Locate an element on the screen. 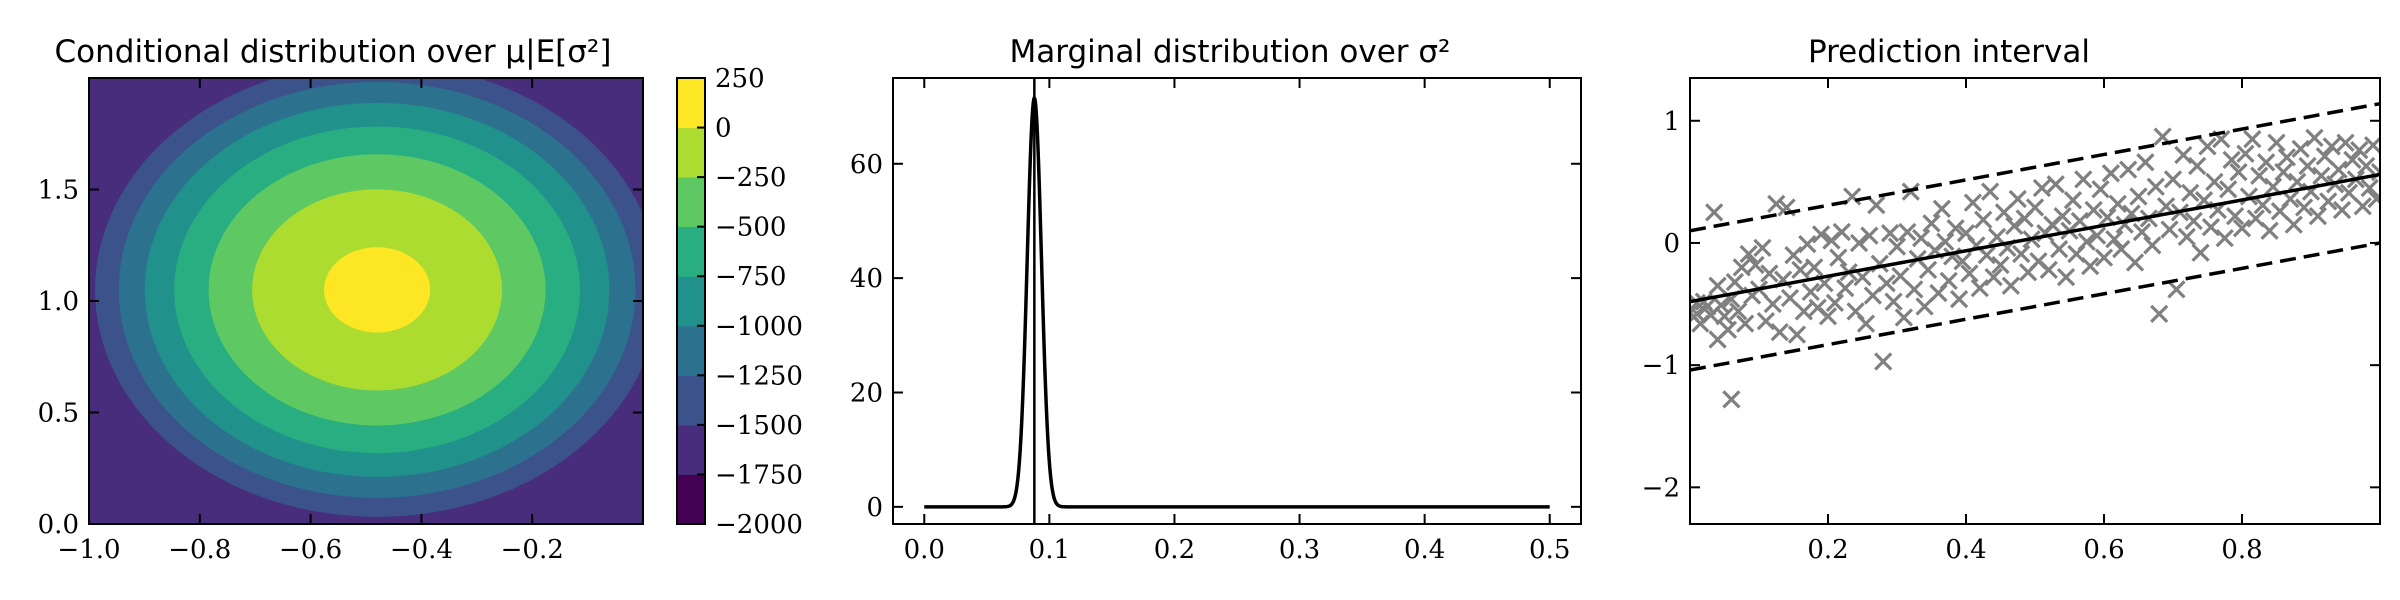  prediction|2-ytick-label: −1 is located at coordinates (1661, 366).